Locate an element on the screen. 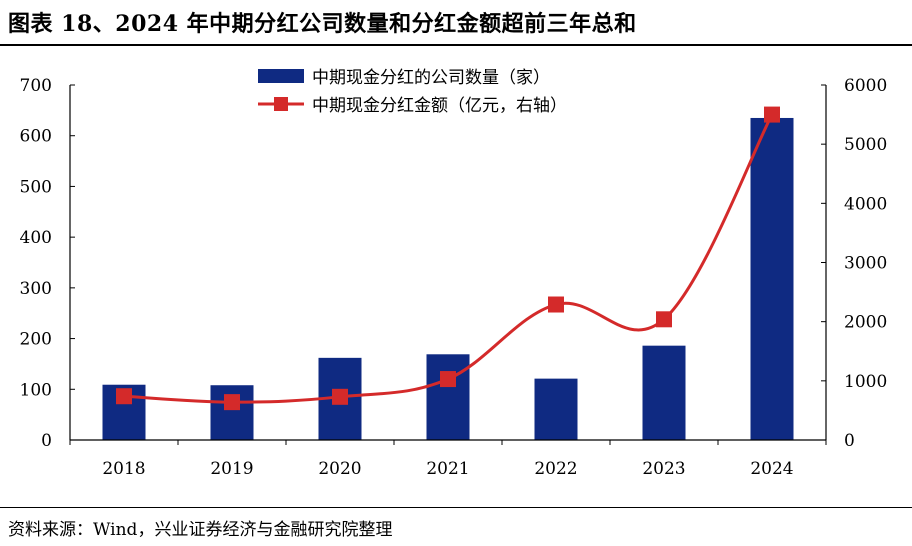  source-note: 资料来源：Wind，兴业证券经济与金融研究院整理 is located at coordinates (200, 530).